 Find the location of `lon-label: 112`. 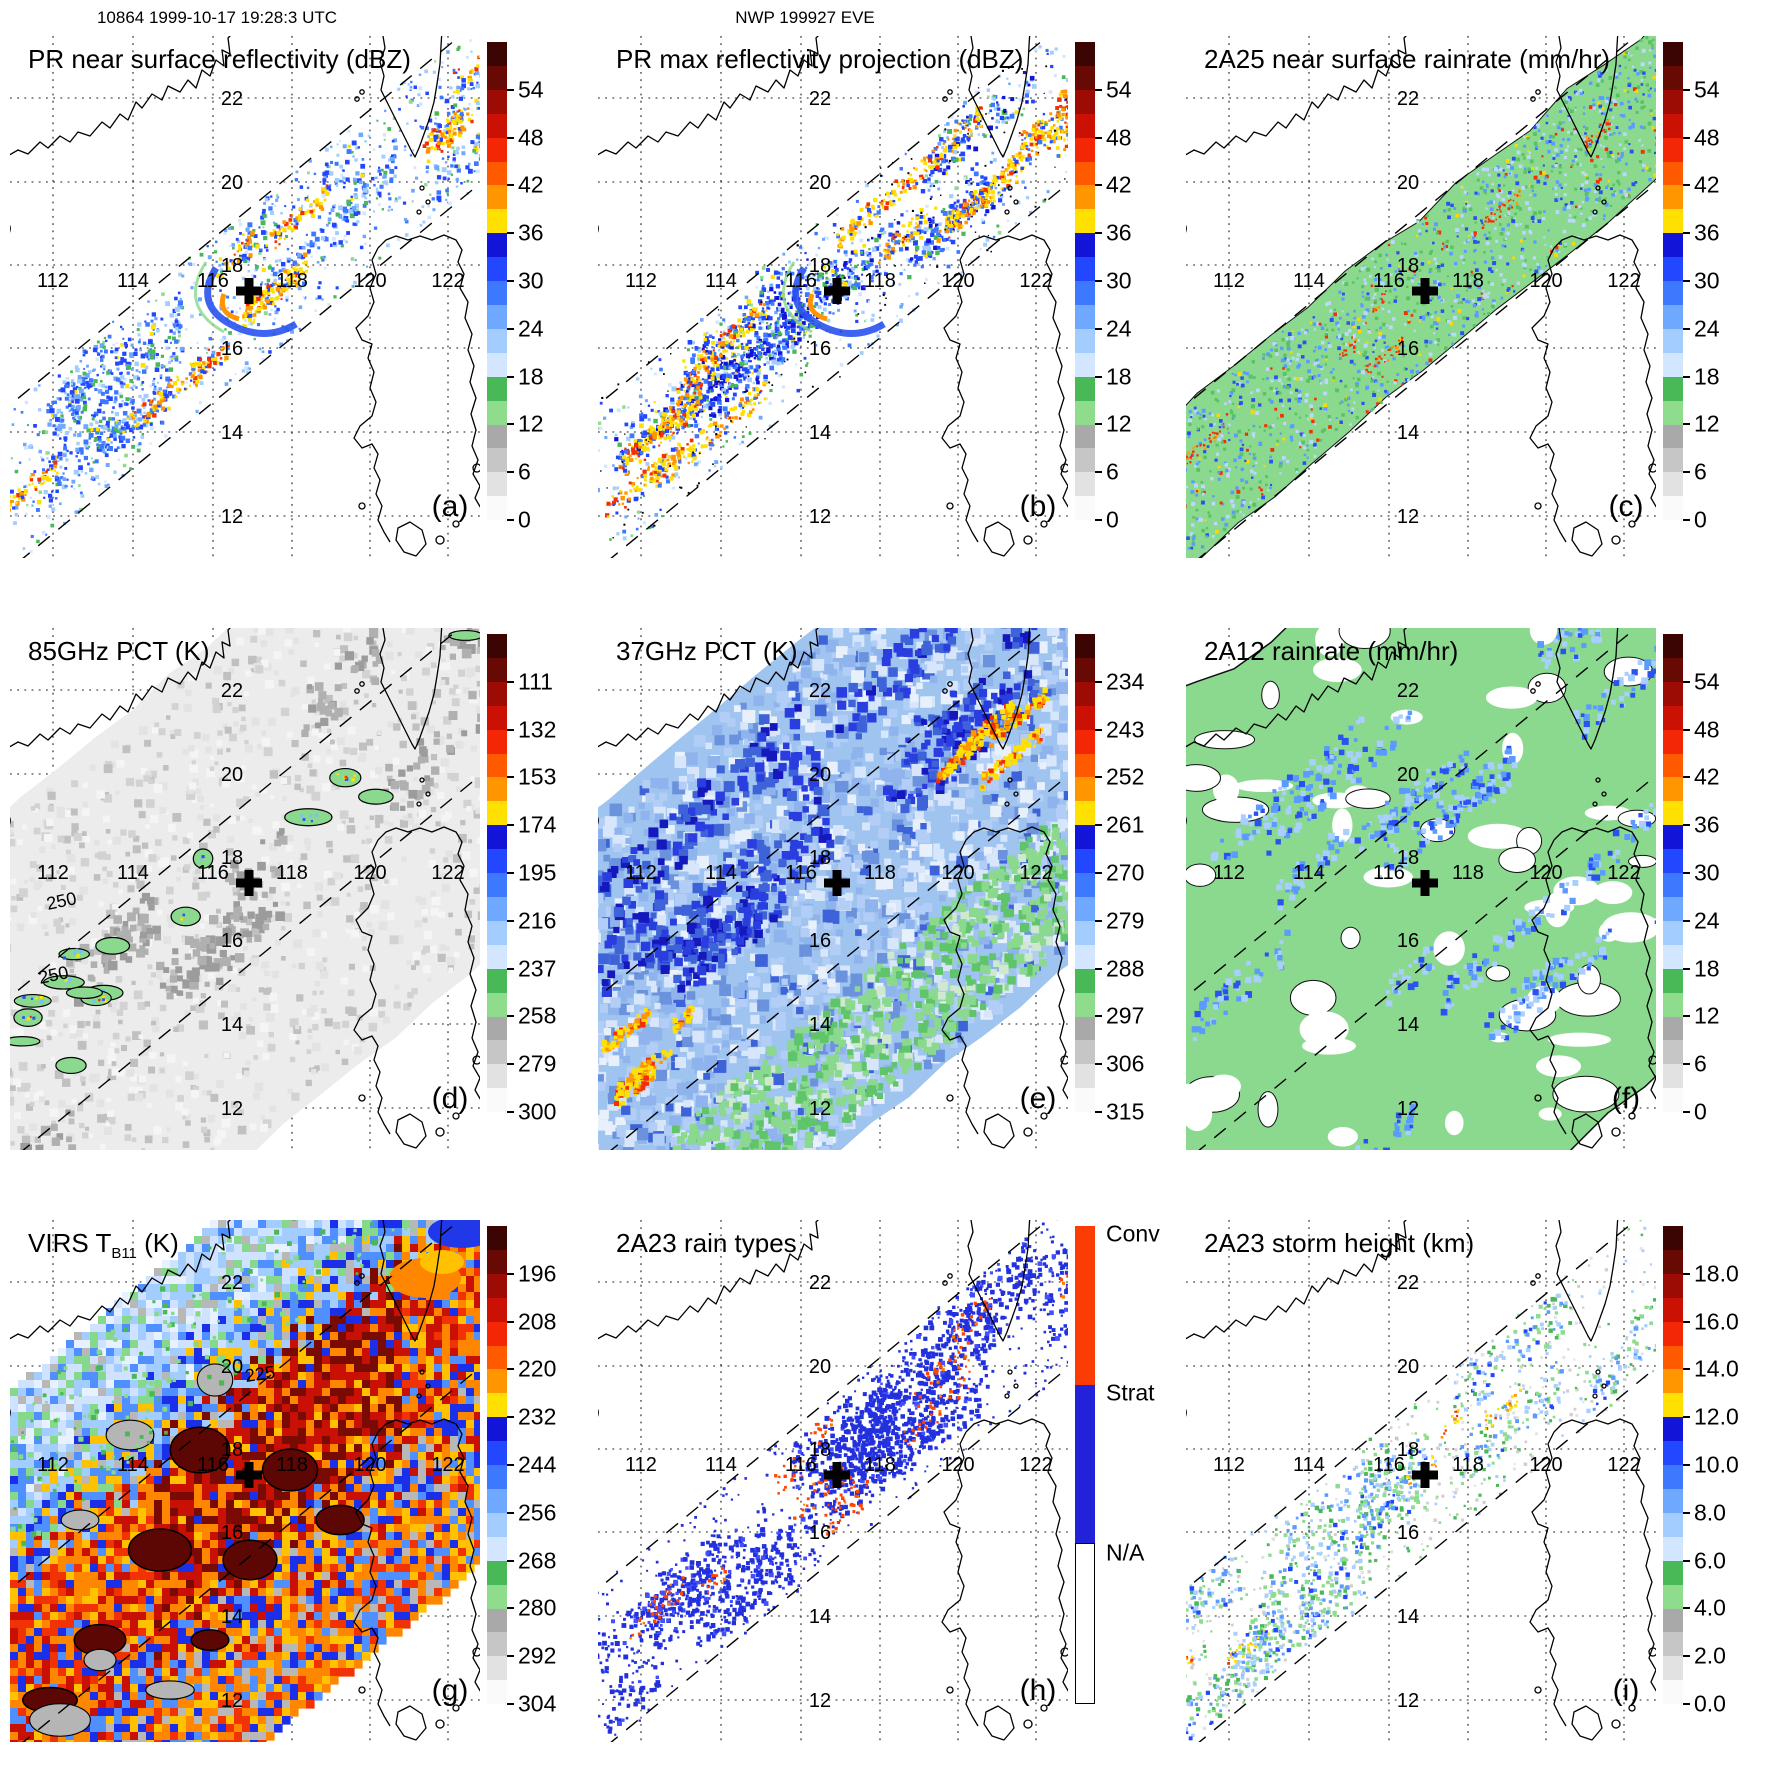

lon-label: 112 is located at coordinates (53, 1465).